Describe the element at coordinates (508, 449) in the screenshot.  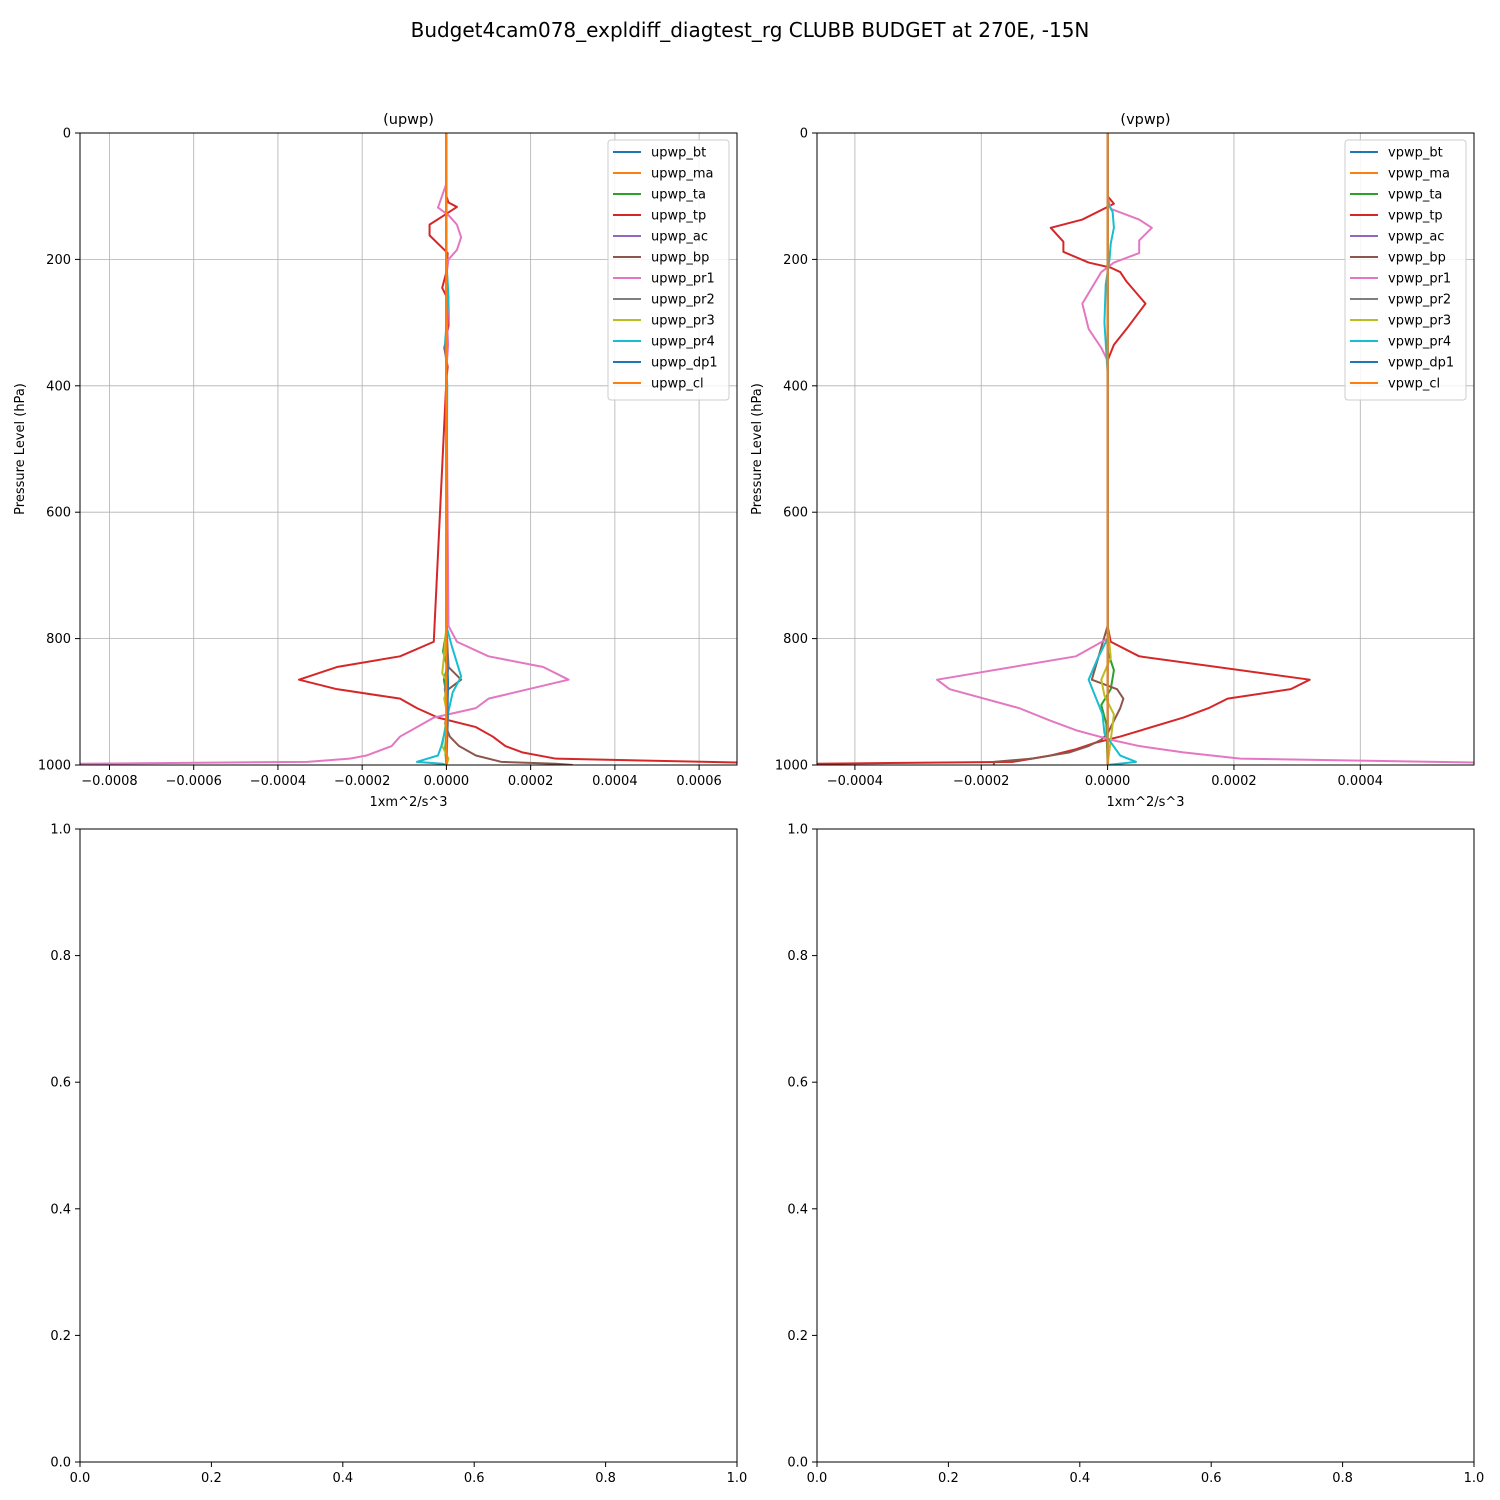
I see `series-line-upwp_bp` at that location.